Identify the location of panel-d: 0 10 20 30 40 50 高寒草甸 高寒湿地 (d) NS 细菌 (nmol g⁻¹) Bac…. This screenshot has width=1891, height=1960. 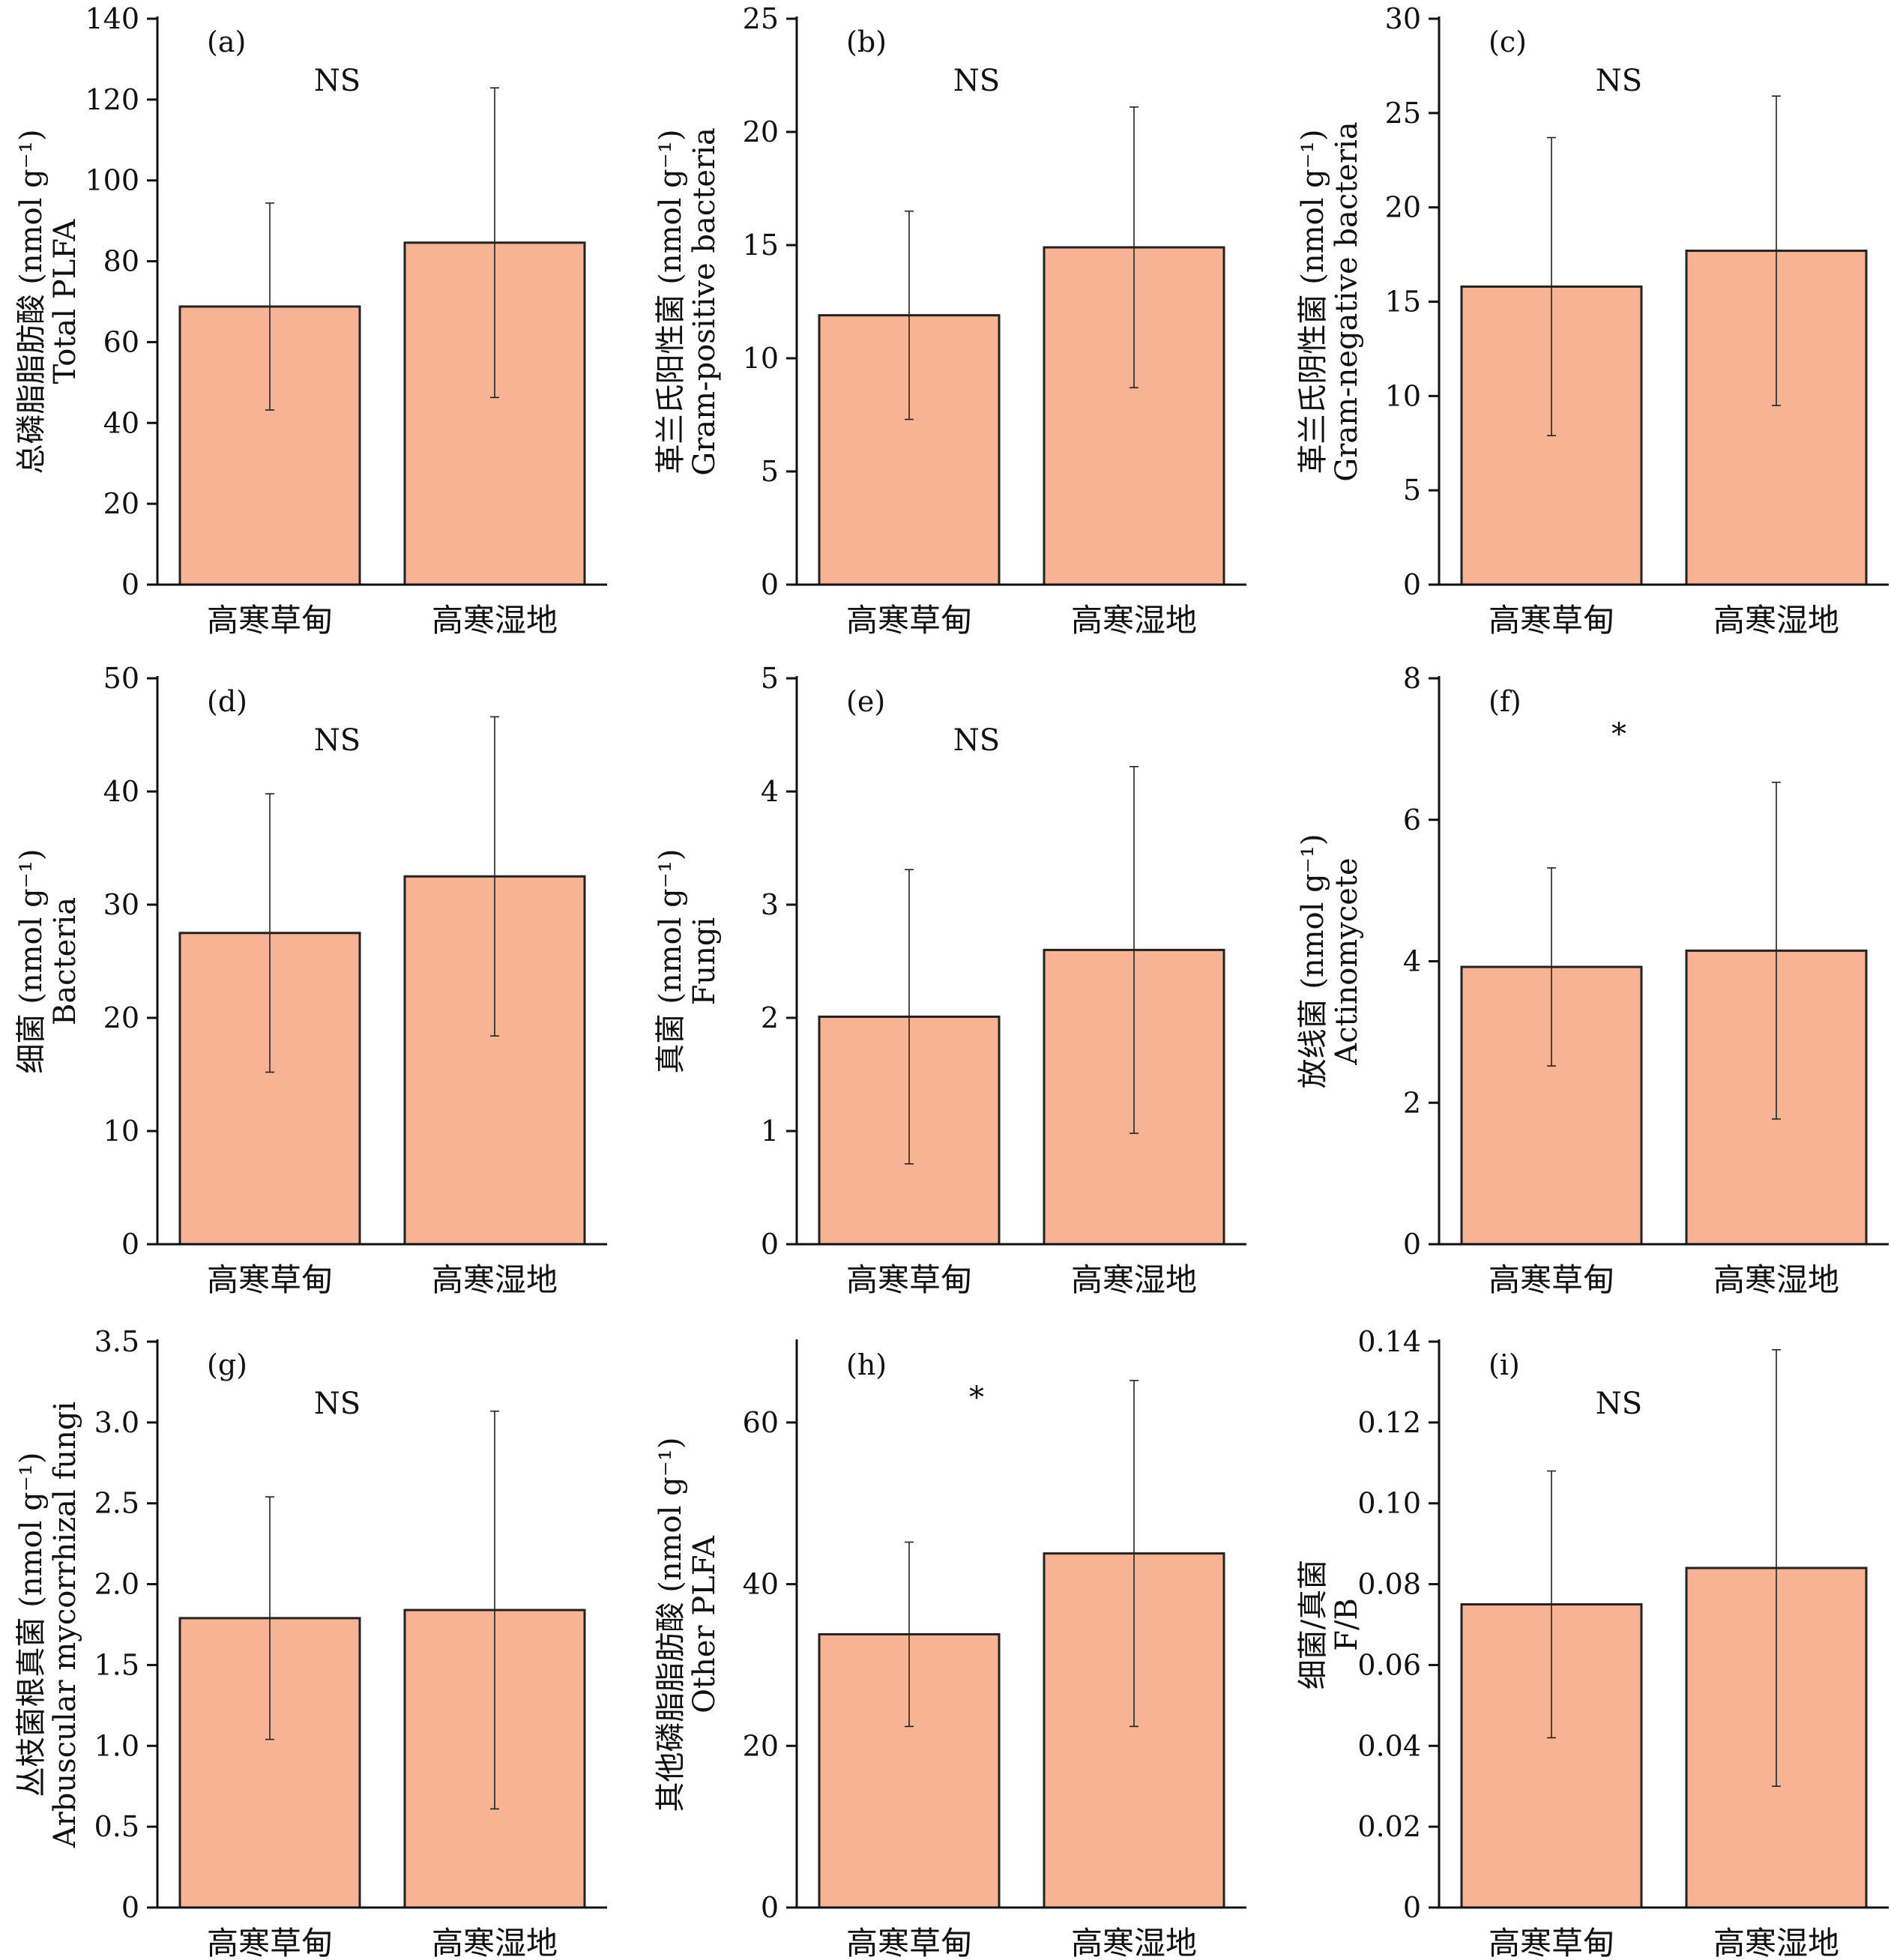
(310, 980).